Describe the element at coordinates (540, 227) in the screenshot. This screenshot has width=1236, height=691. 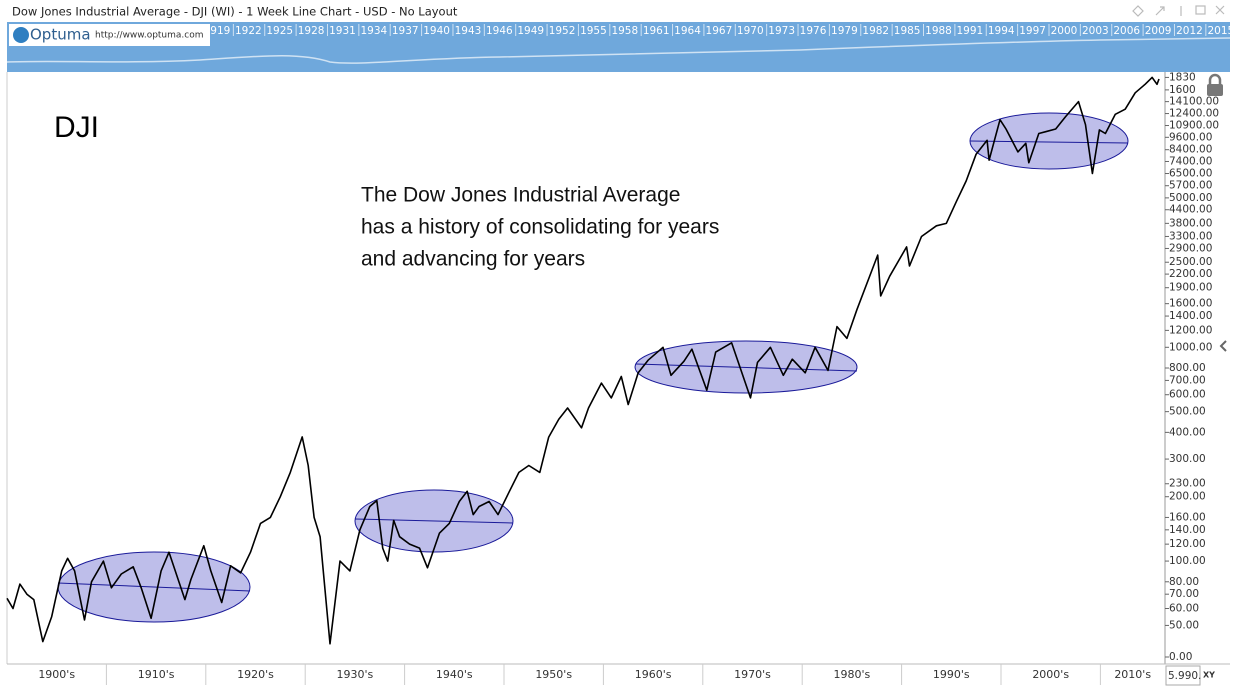
I see `annotation: has a history of consolidating for years` at that location.